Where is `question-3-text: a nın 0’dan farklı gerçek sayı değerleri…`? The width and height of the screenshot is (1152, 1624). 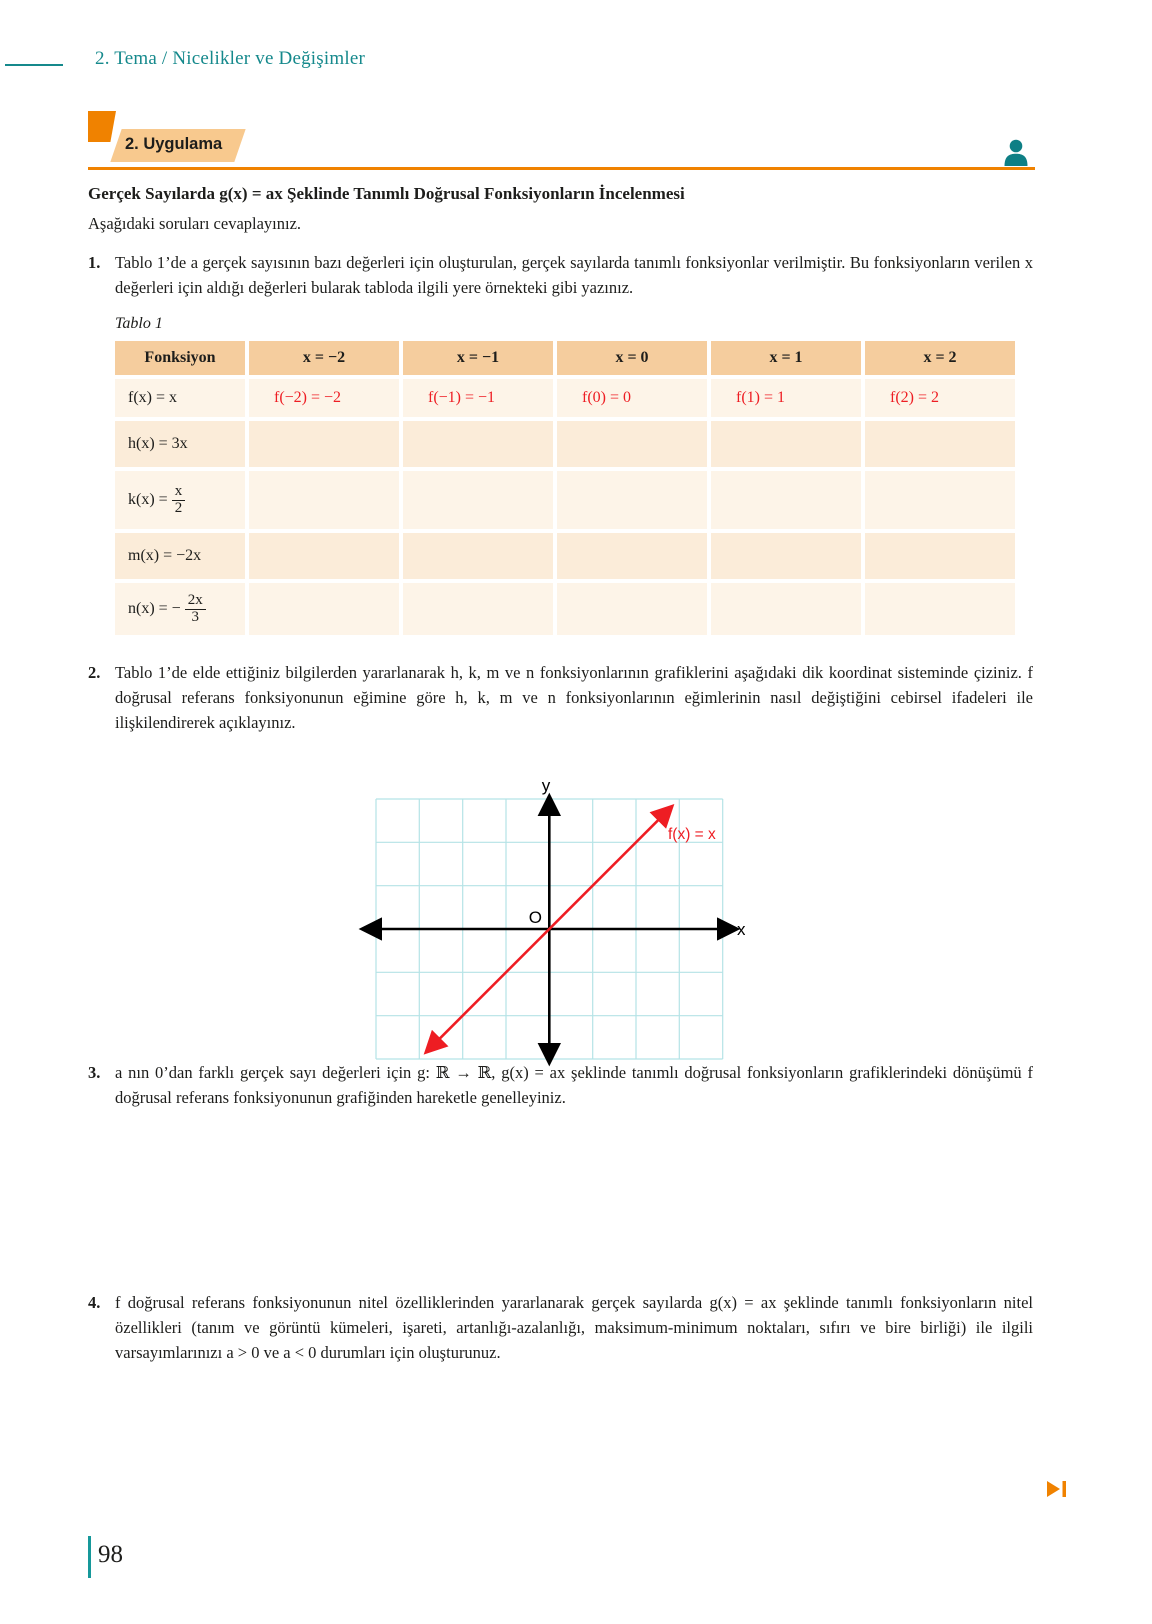 question-3-text: a nın 0’dan farklı gerçek sayı değerleri… is located at coordinates (574, 1085).